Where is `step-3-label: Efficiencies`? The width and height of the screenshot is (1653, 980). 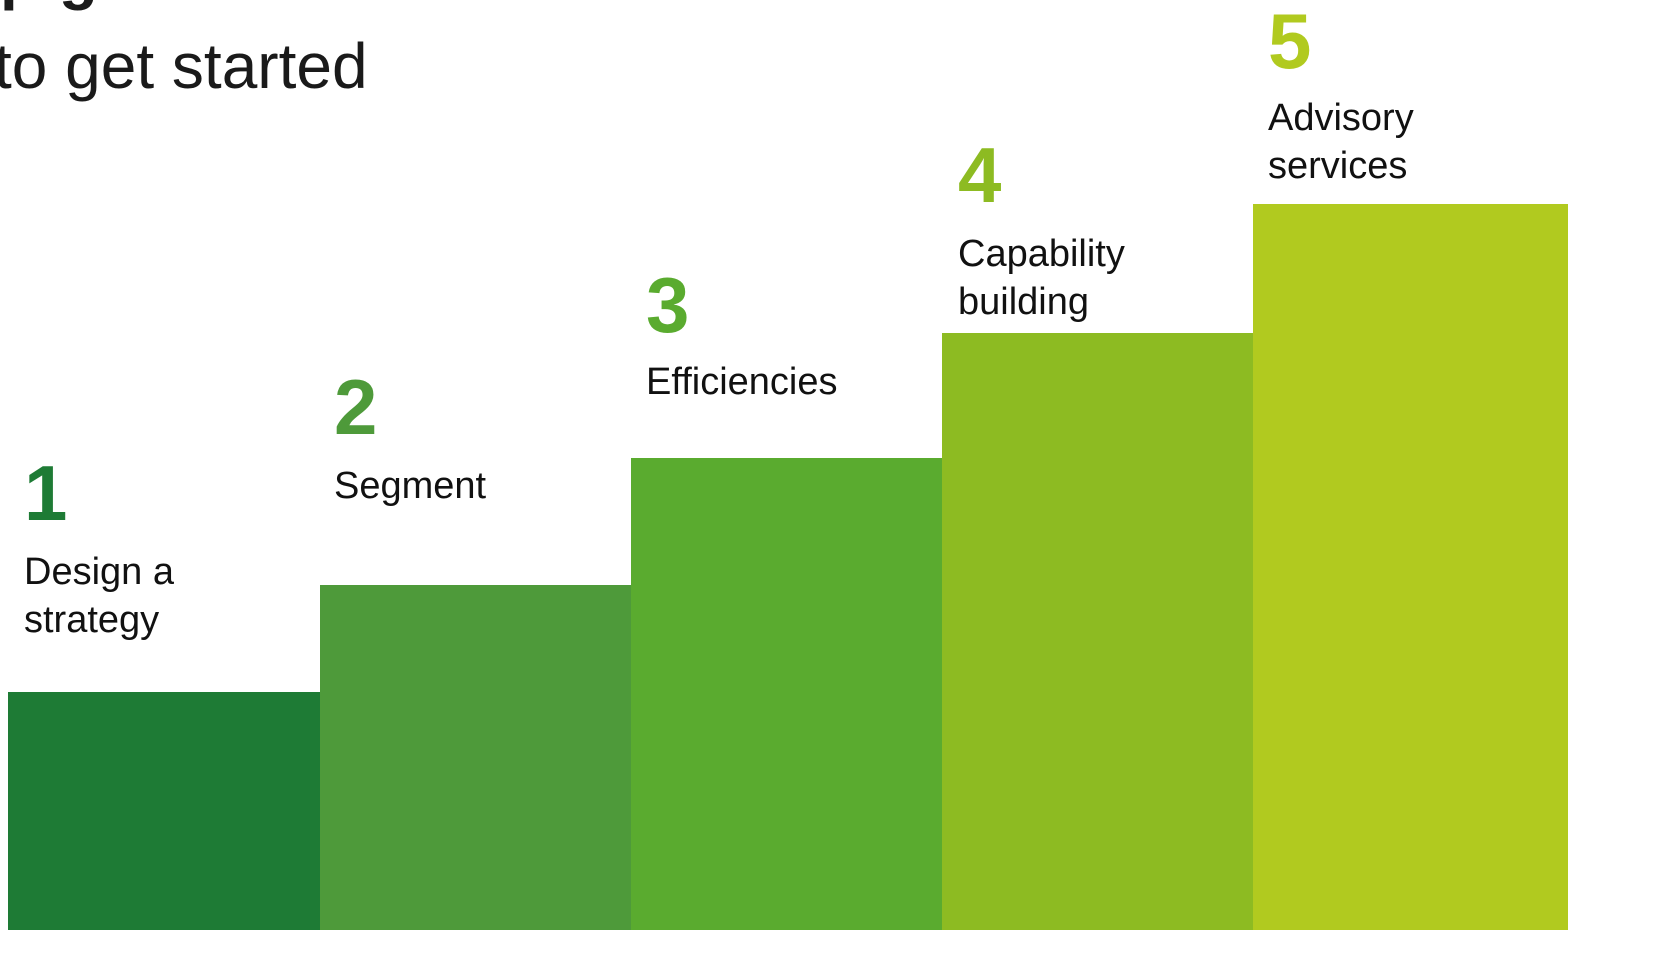 step-3-label: Efficiencies is located at coordinates (742, 382).